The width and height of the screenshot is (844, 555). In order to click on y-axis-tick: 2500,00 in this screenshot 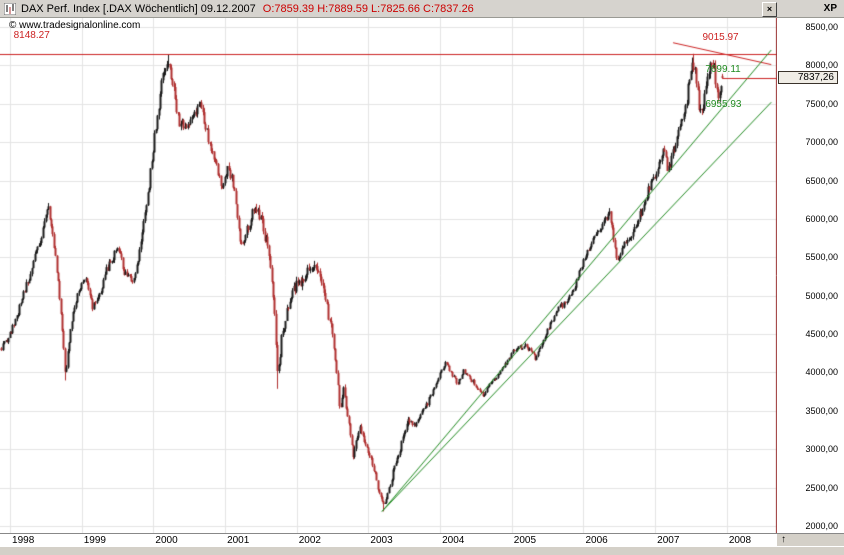, I will do `click(821, 487)`.